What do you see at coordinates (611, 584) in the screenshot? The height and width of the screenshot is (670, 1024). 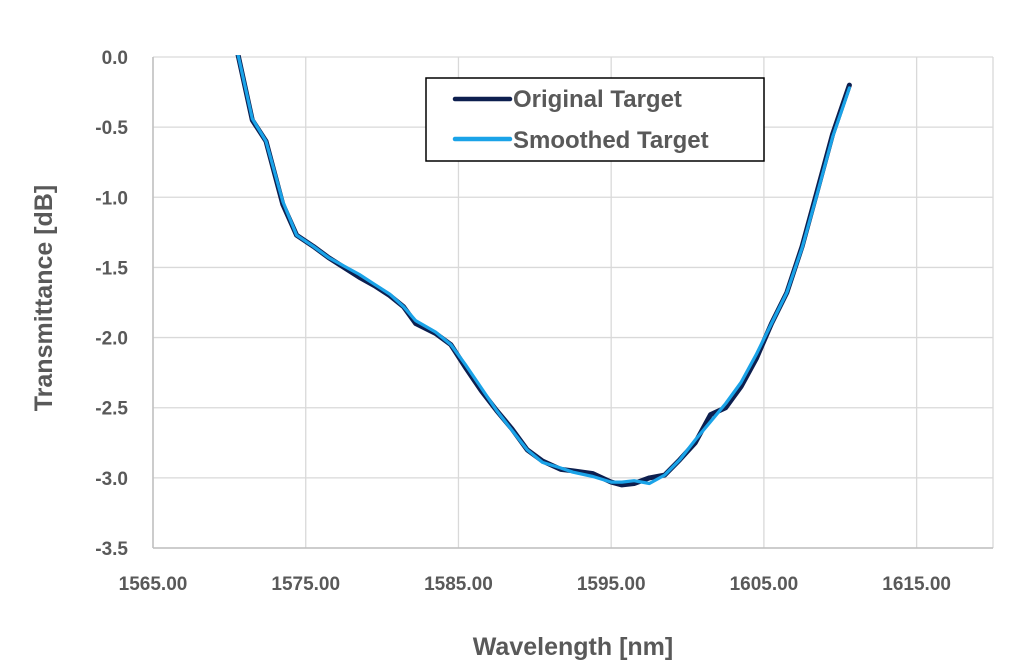 I see `x-tick-label: 1595.00` at bounding box center [611, 584].